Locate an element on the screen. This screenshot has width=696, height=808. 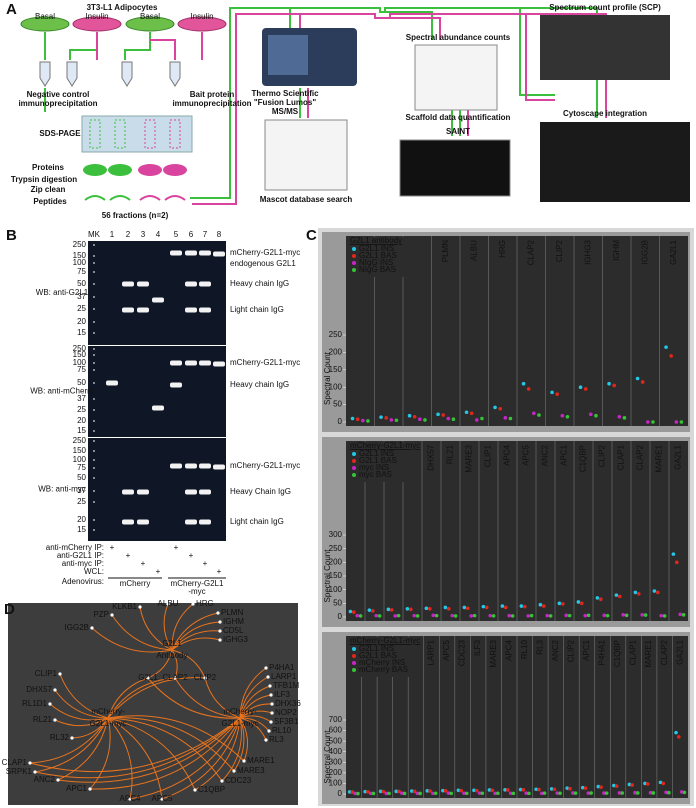
category-label: HRG is located at coordinates (502, 249).